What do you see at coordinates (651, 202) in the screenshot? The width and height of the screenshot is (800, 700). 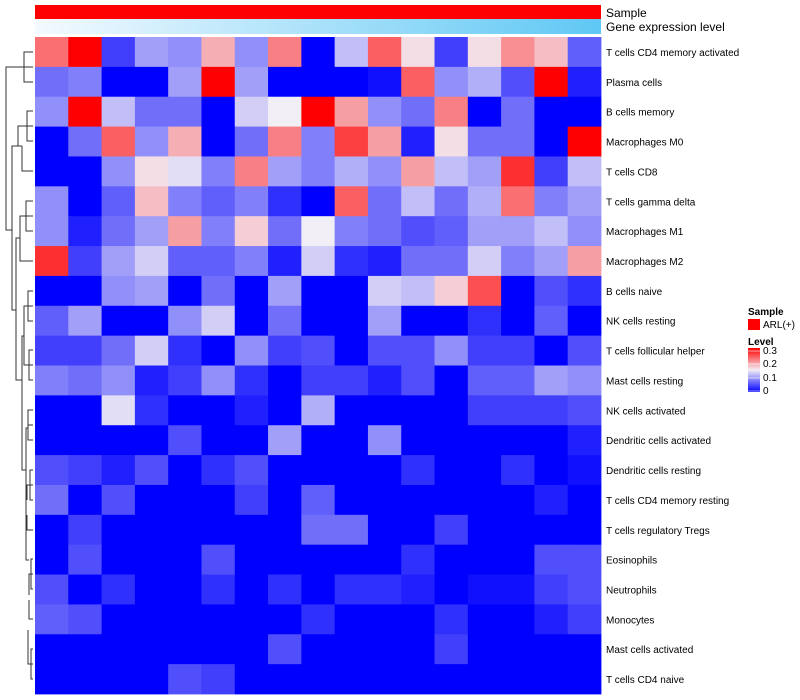 I see `row-label: T cells gamma delta` at bounding box center [651, 202].